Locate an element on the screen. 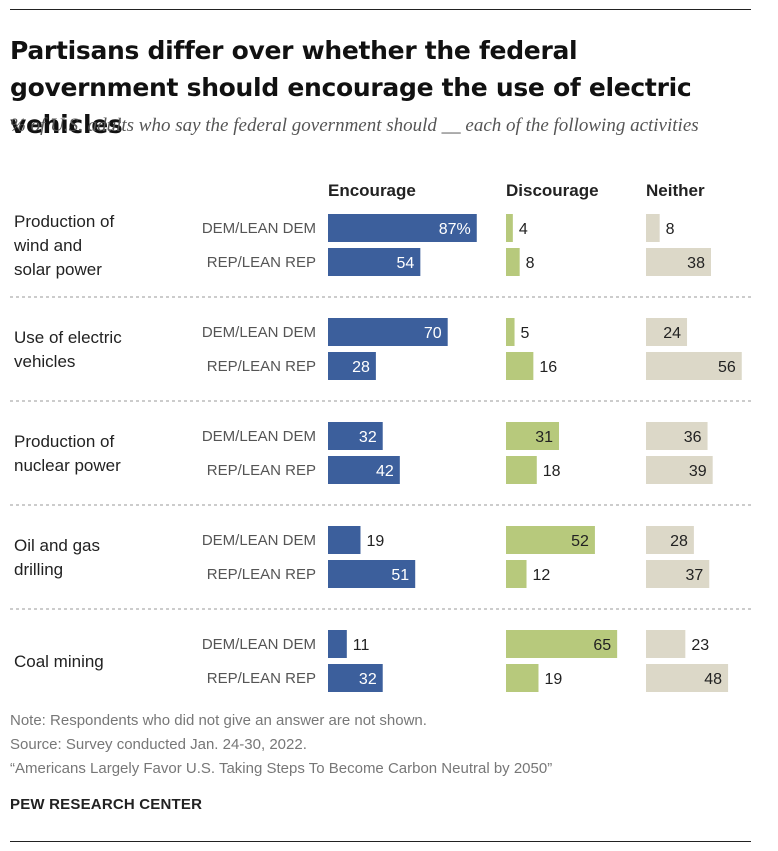 This screenshot has width=778, height=851. data-label: 5 is located at coordinates (525, 333).